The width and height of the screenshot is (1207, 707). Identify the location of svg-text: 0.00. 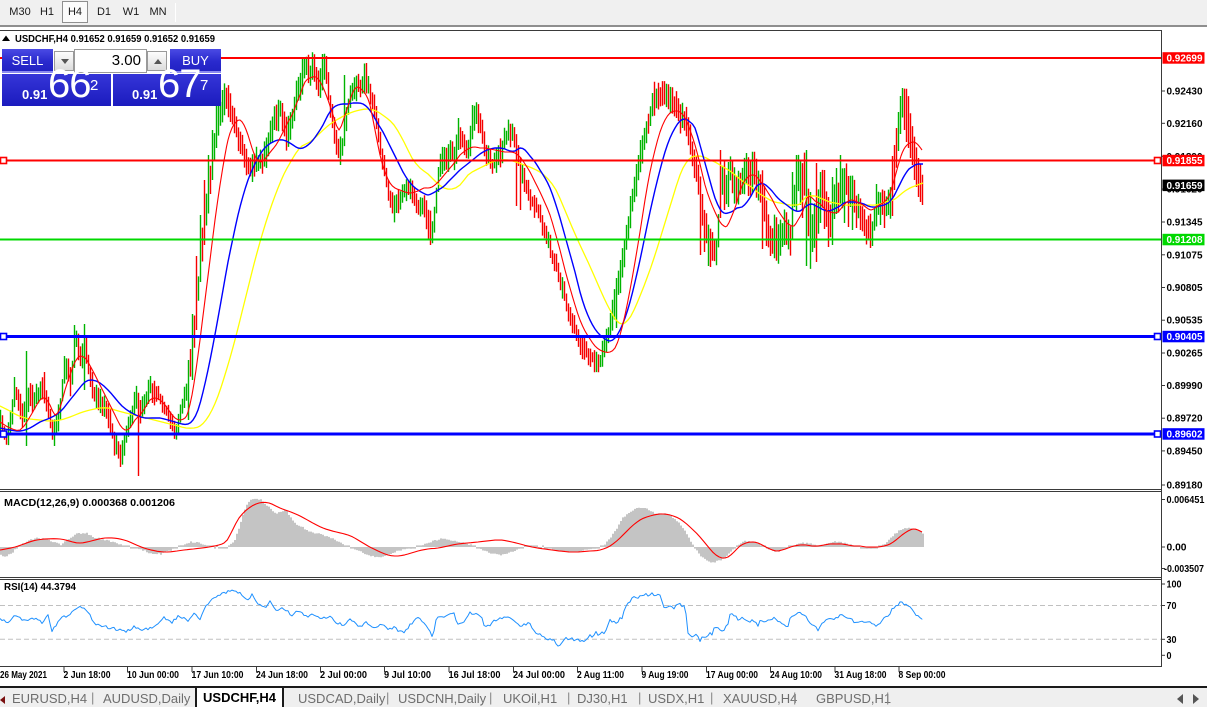
(1177, 548).